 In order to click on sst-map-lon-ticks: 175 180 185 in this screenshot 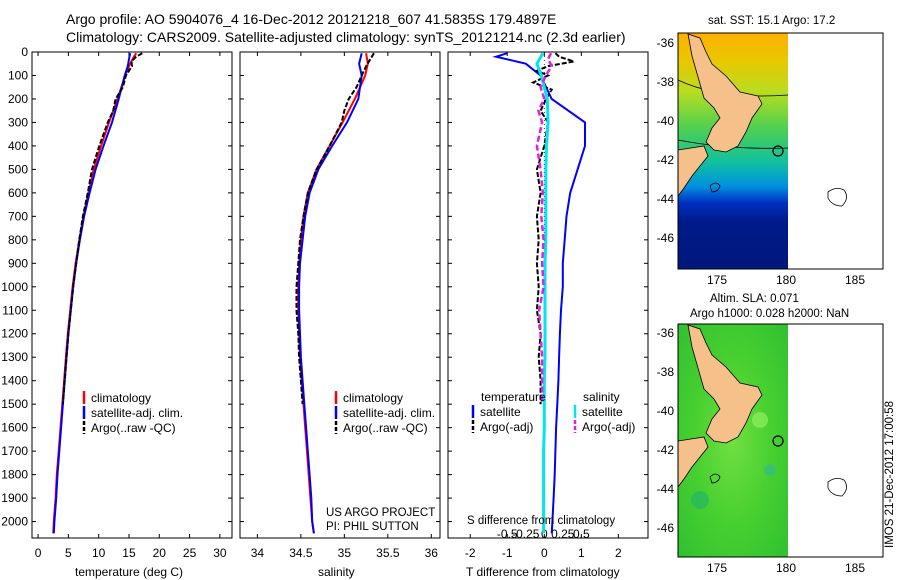, I will do `click(786, 280)`.